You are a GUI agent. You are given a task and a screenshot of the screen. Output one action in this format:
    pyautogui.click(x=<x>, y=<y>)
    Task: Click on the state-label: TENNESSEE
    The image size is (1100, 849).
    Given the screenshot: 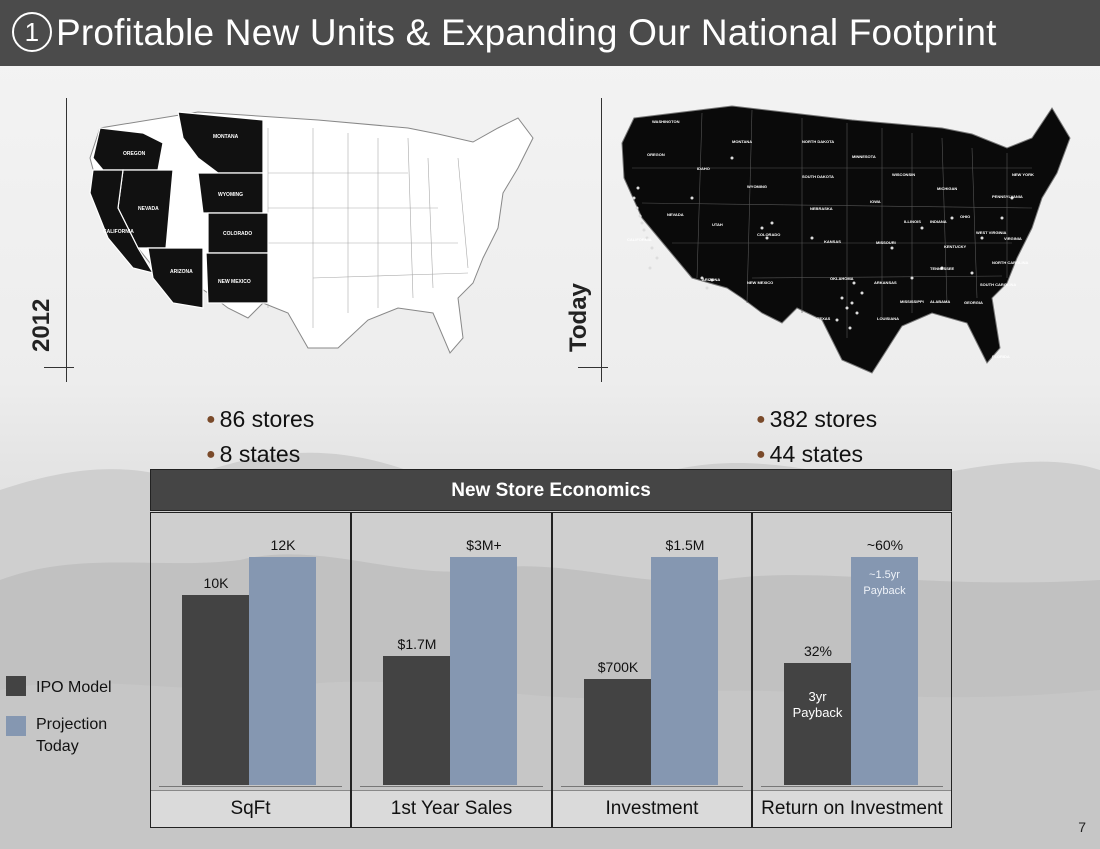 What is the action you would take?
    pyautogui.click(x=942, y=268)
    